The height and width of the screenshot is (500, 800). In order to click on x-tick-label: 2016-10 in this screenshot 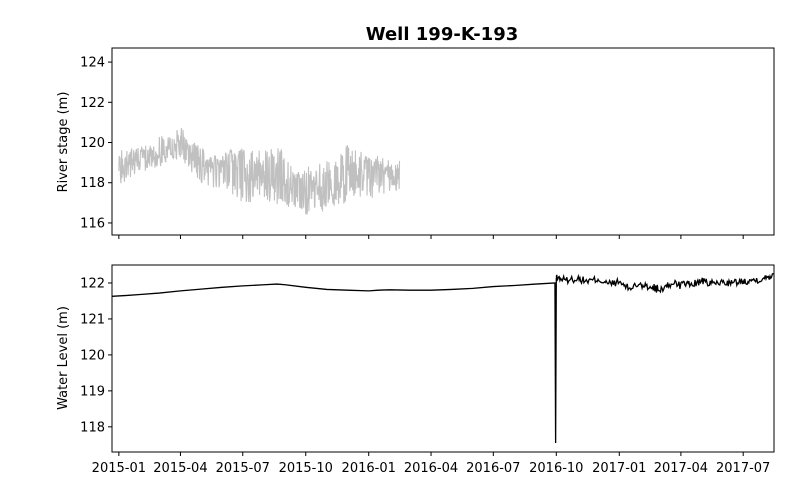, I will do `click(556, 468)`.